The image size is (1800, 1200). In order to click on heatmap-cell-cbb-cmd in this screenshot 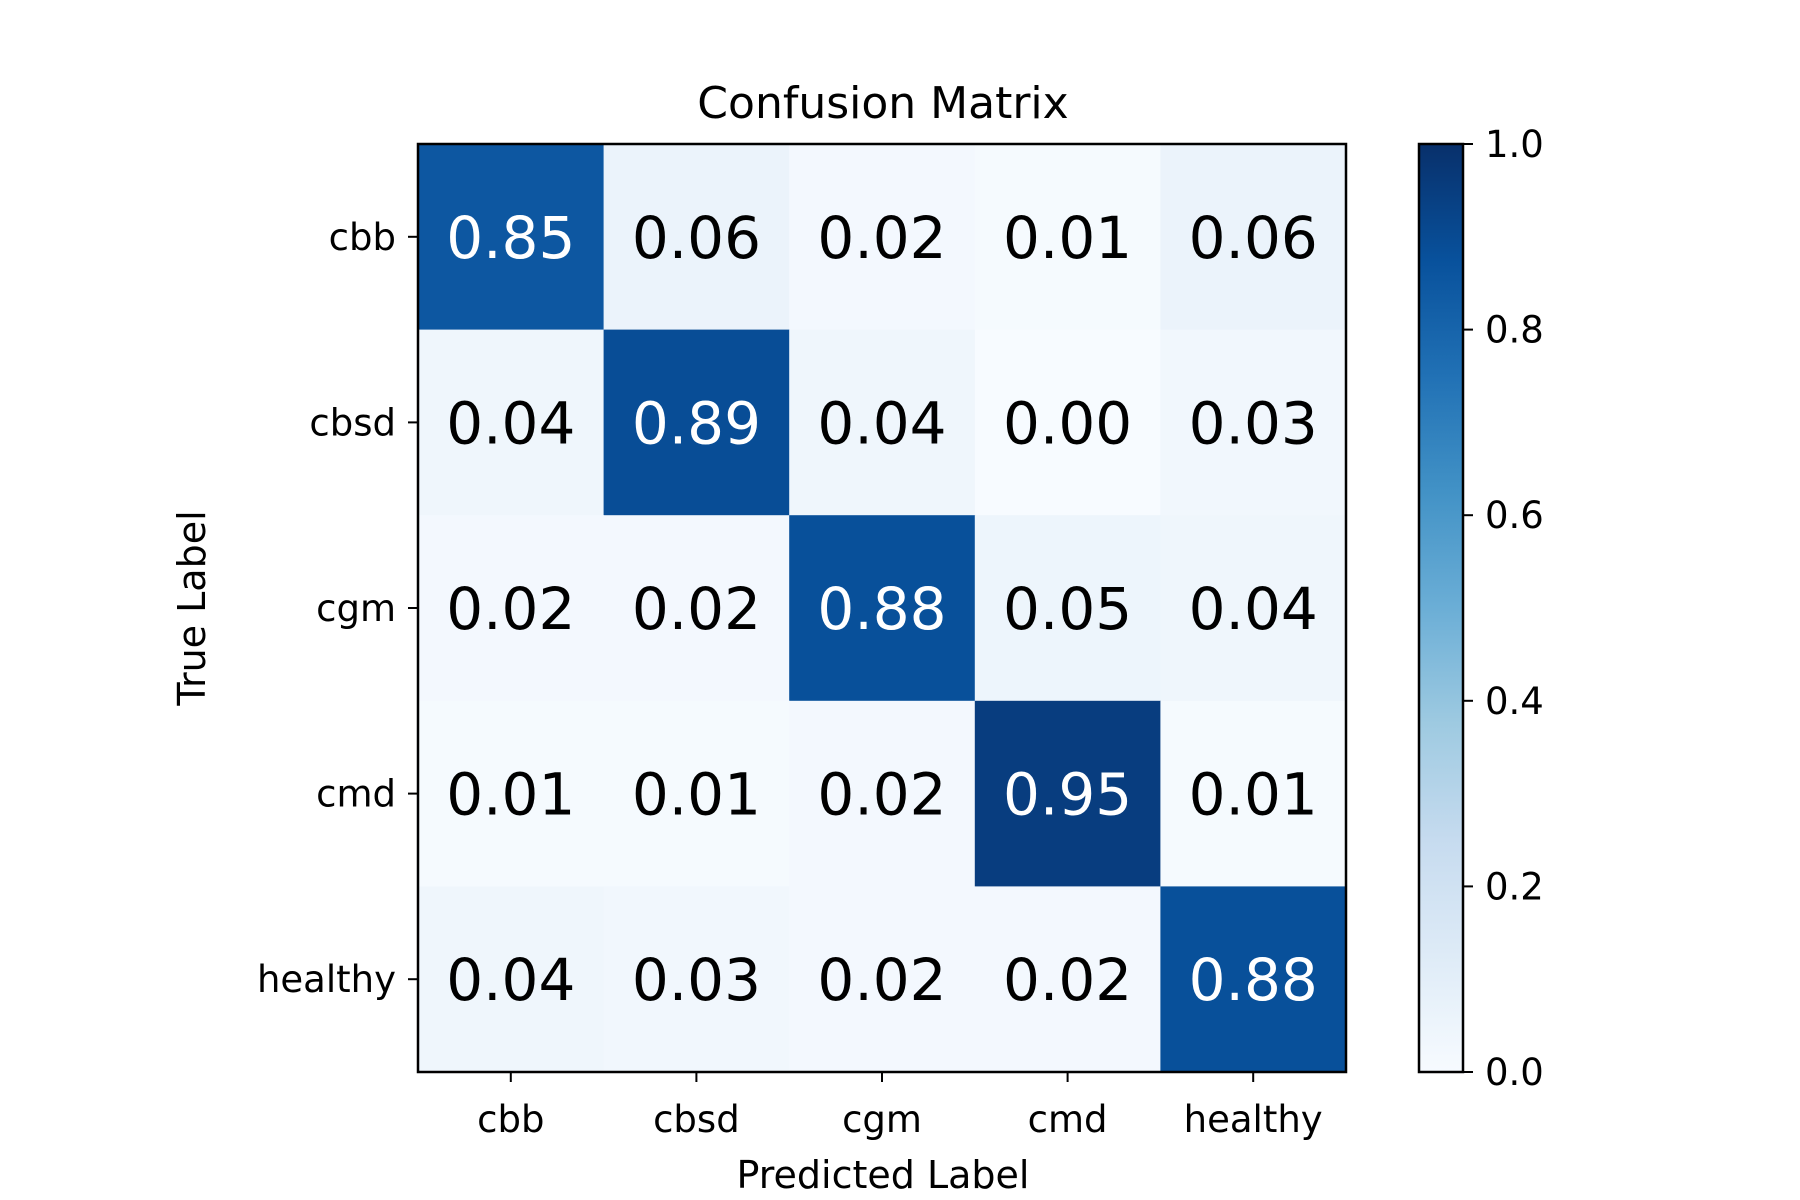, I will do `click(1067, 237)`.